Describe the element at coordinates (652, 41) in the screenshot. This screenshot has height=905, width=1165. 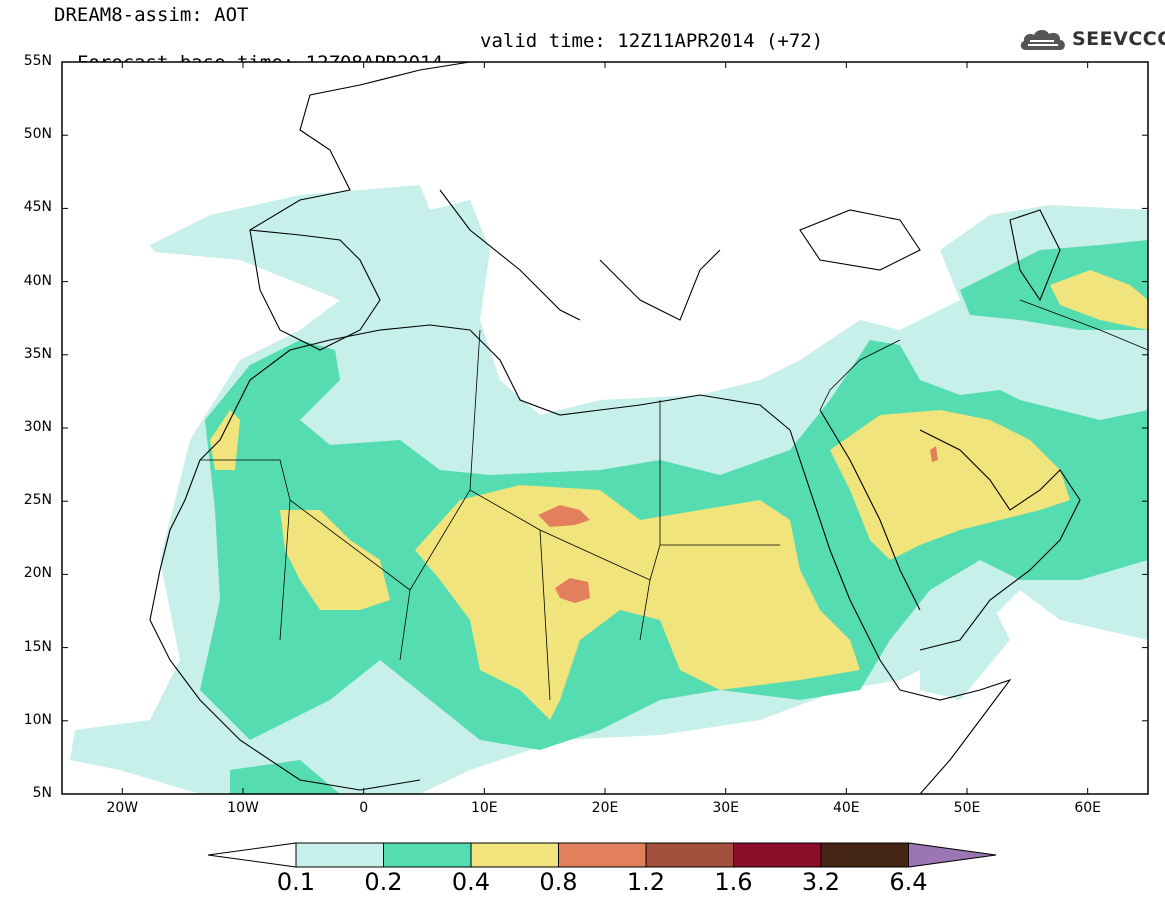
I see `valid-time-text: valid time: 12Z11APR2014 (+72)` at that location.